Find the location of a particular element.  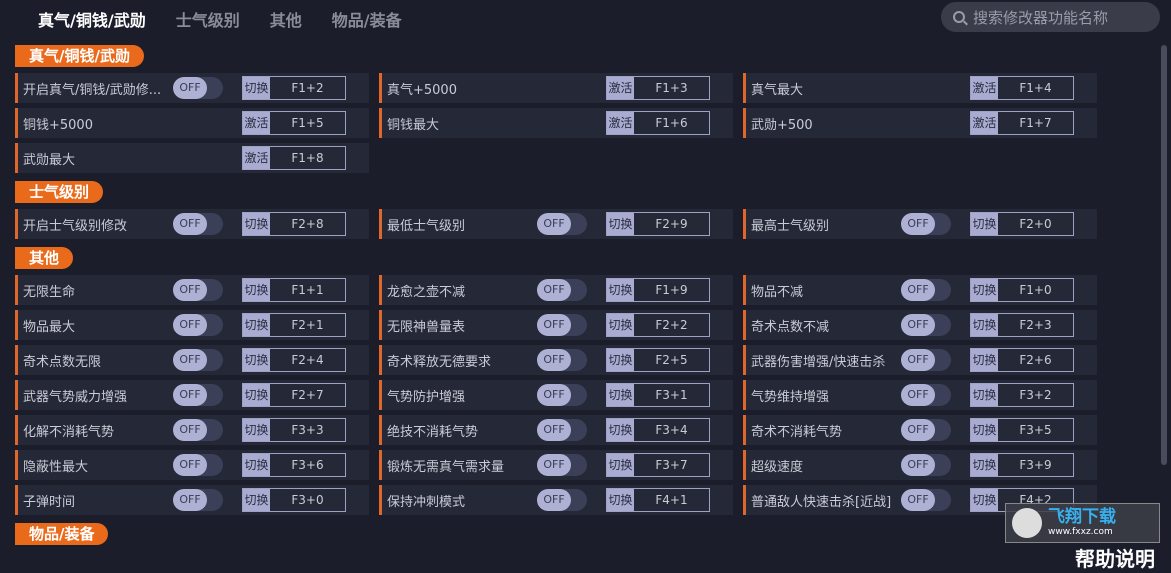

hotkey-field: F1+4 is located at coordinates (1035, 88).